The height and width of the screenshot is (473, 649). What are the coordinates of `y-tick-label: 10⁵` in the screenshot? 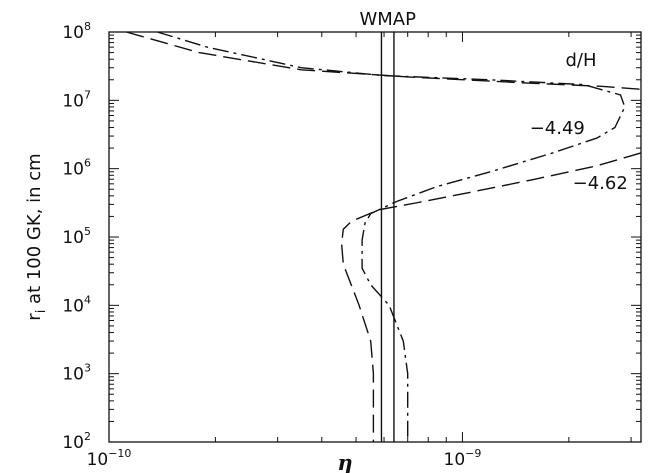 It's located at (76, 236).